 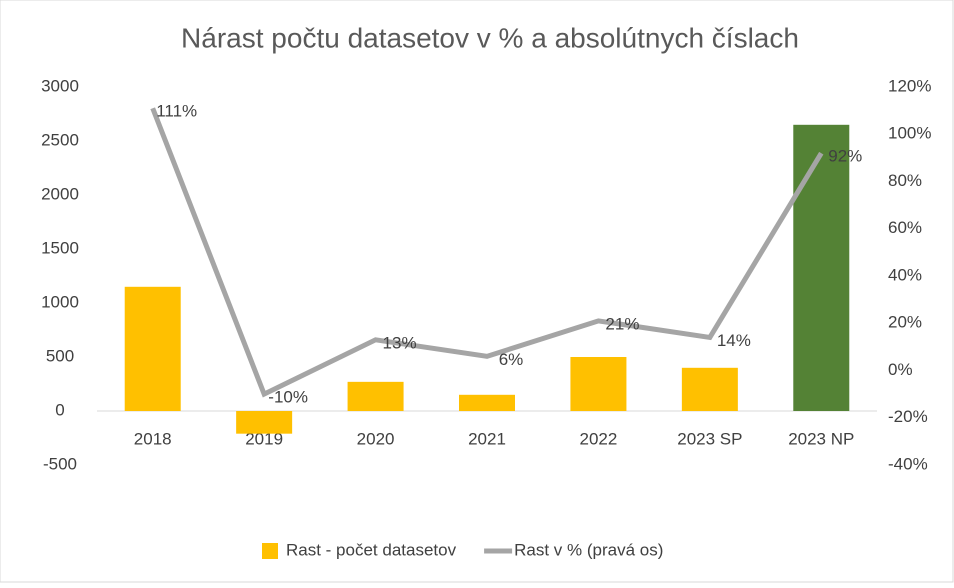 I want to click on y2-tick-label: 40%, so click(x=905, y=274).